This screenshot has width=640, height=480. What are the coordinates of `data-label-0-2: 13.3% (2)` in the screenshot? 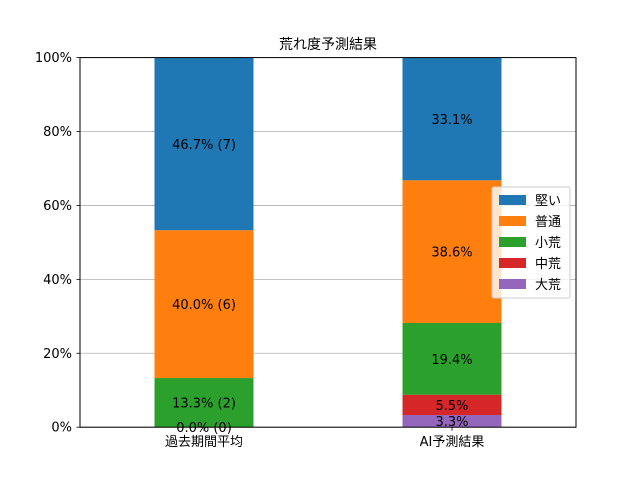 It's located at (204, 404).